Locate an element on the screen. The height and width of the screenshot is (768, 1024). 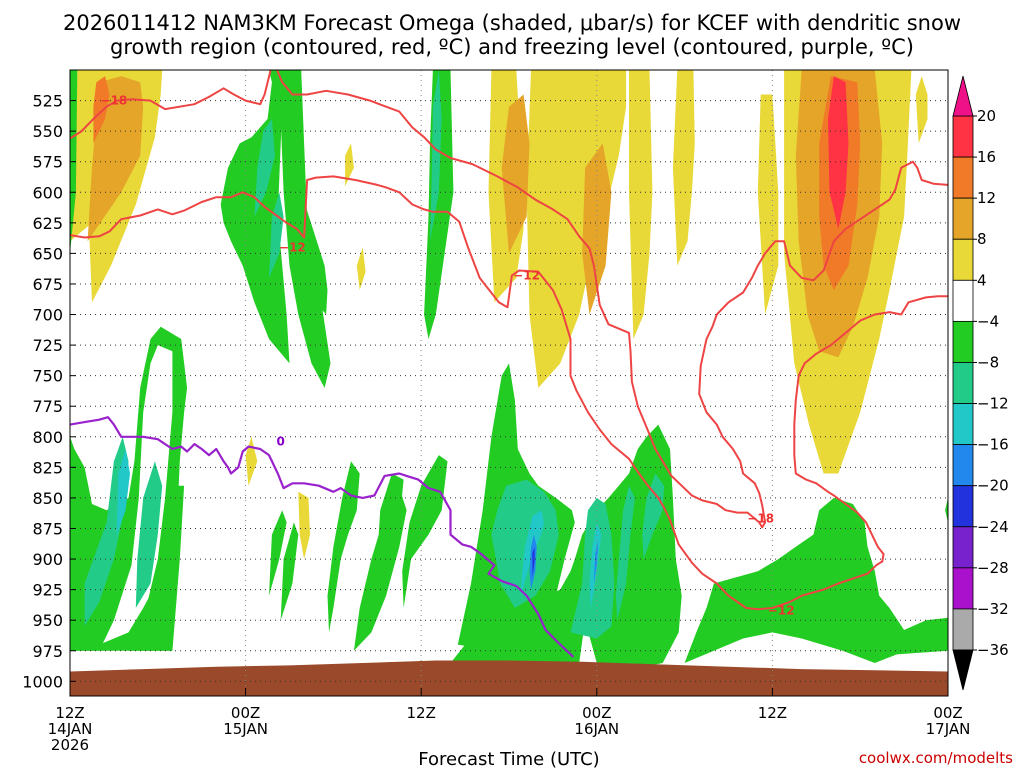
x-tick-label-0-2: 14JAN is located at coordinates (70, 729).